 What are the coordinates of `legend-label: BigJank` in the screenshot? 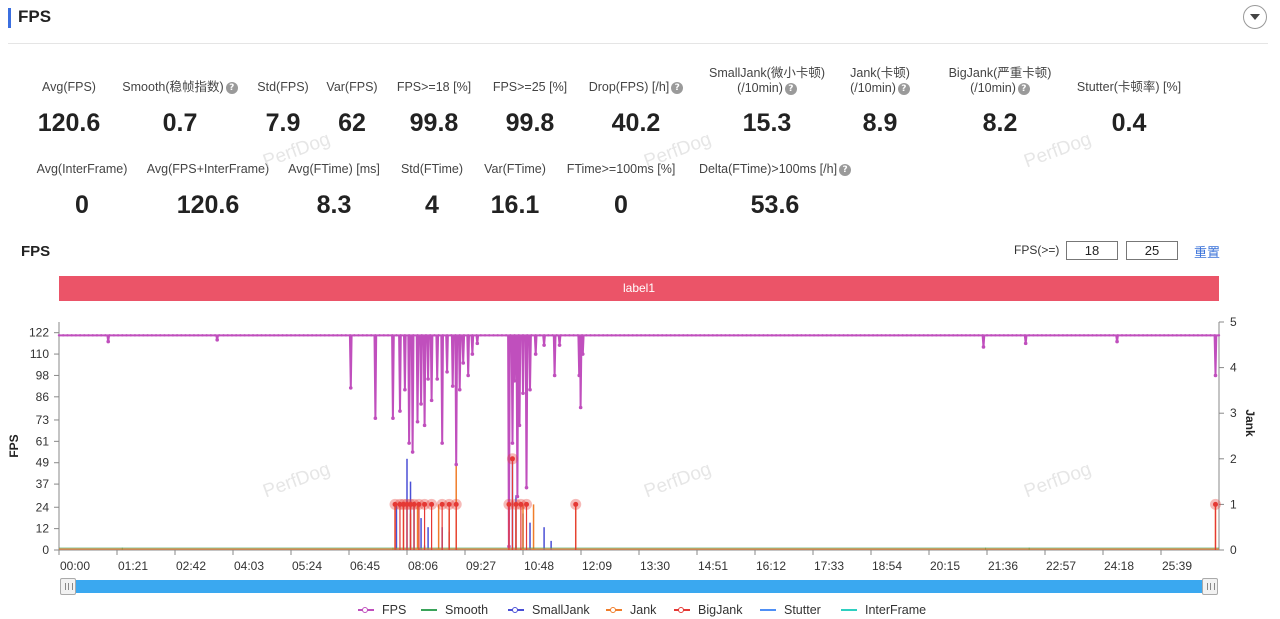 It's located at (720, 610).